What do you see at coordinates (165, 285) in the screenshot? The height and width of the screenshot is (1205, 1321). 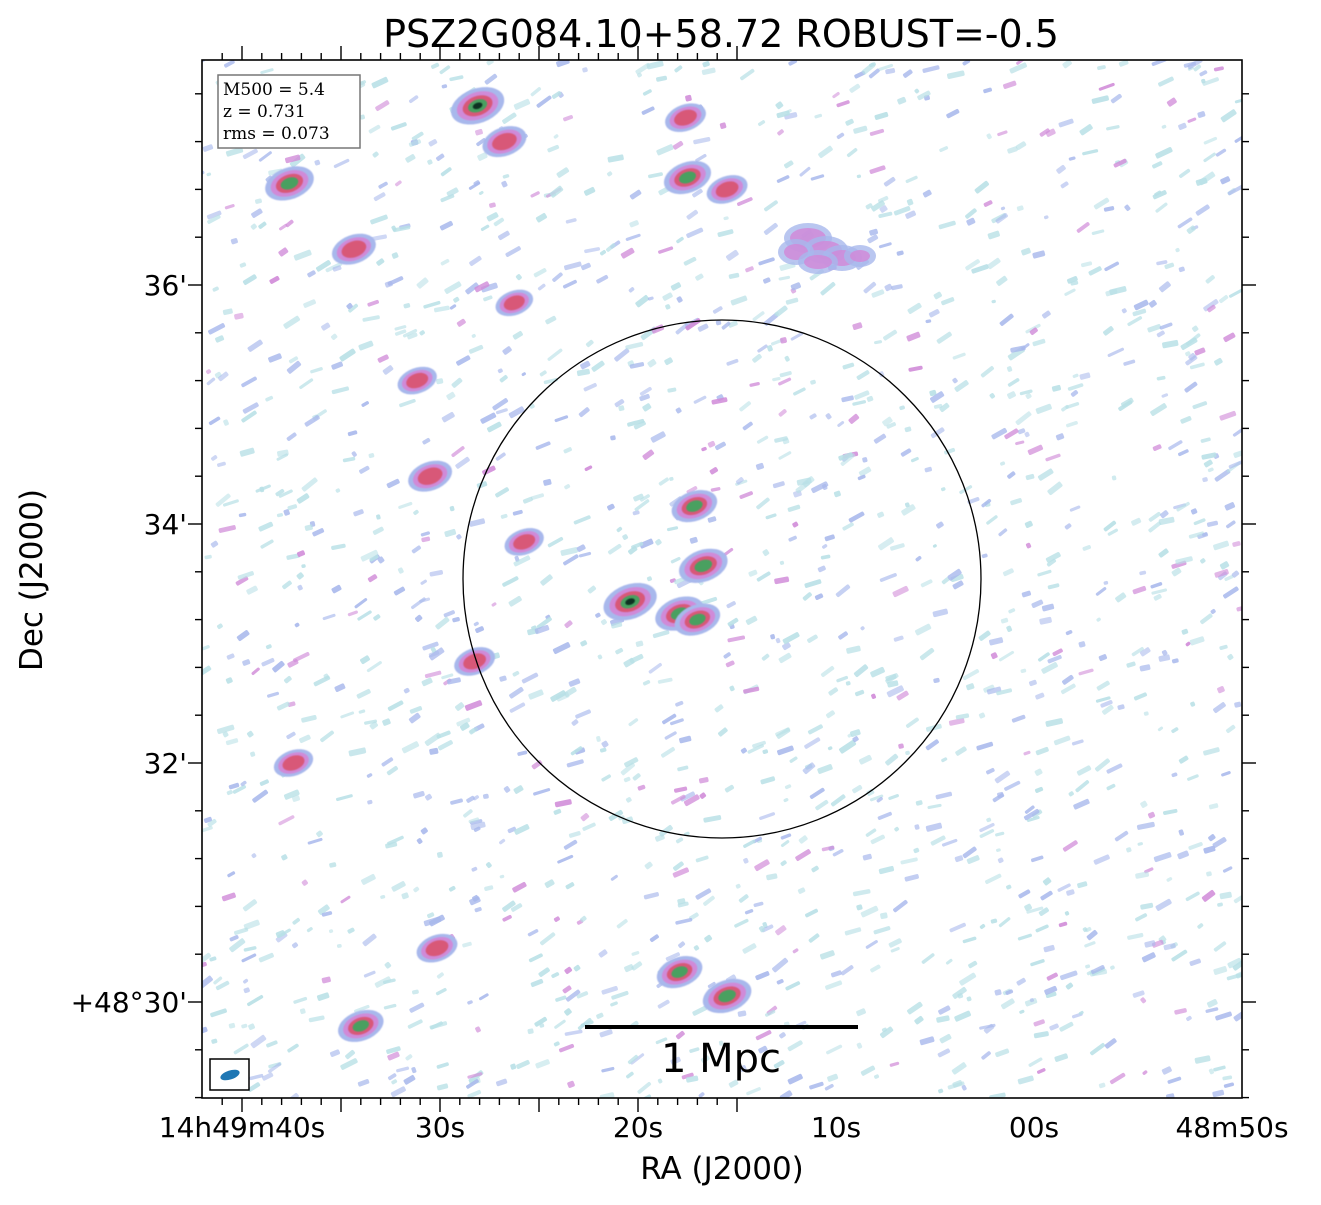 I see `y-tick-label: 36'` at bounding box center [165, 285].